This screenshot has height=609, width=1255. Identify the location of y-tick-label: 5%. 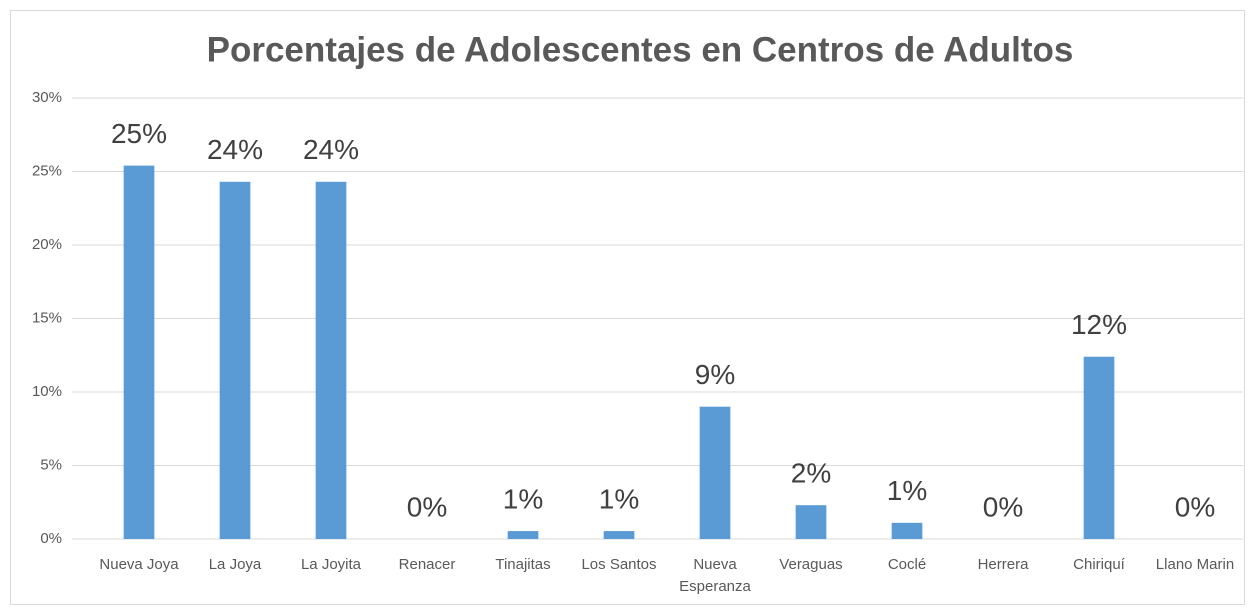
(51, 464).